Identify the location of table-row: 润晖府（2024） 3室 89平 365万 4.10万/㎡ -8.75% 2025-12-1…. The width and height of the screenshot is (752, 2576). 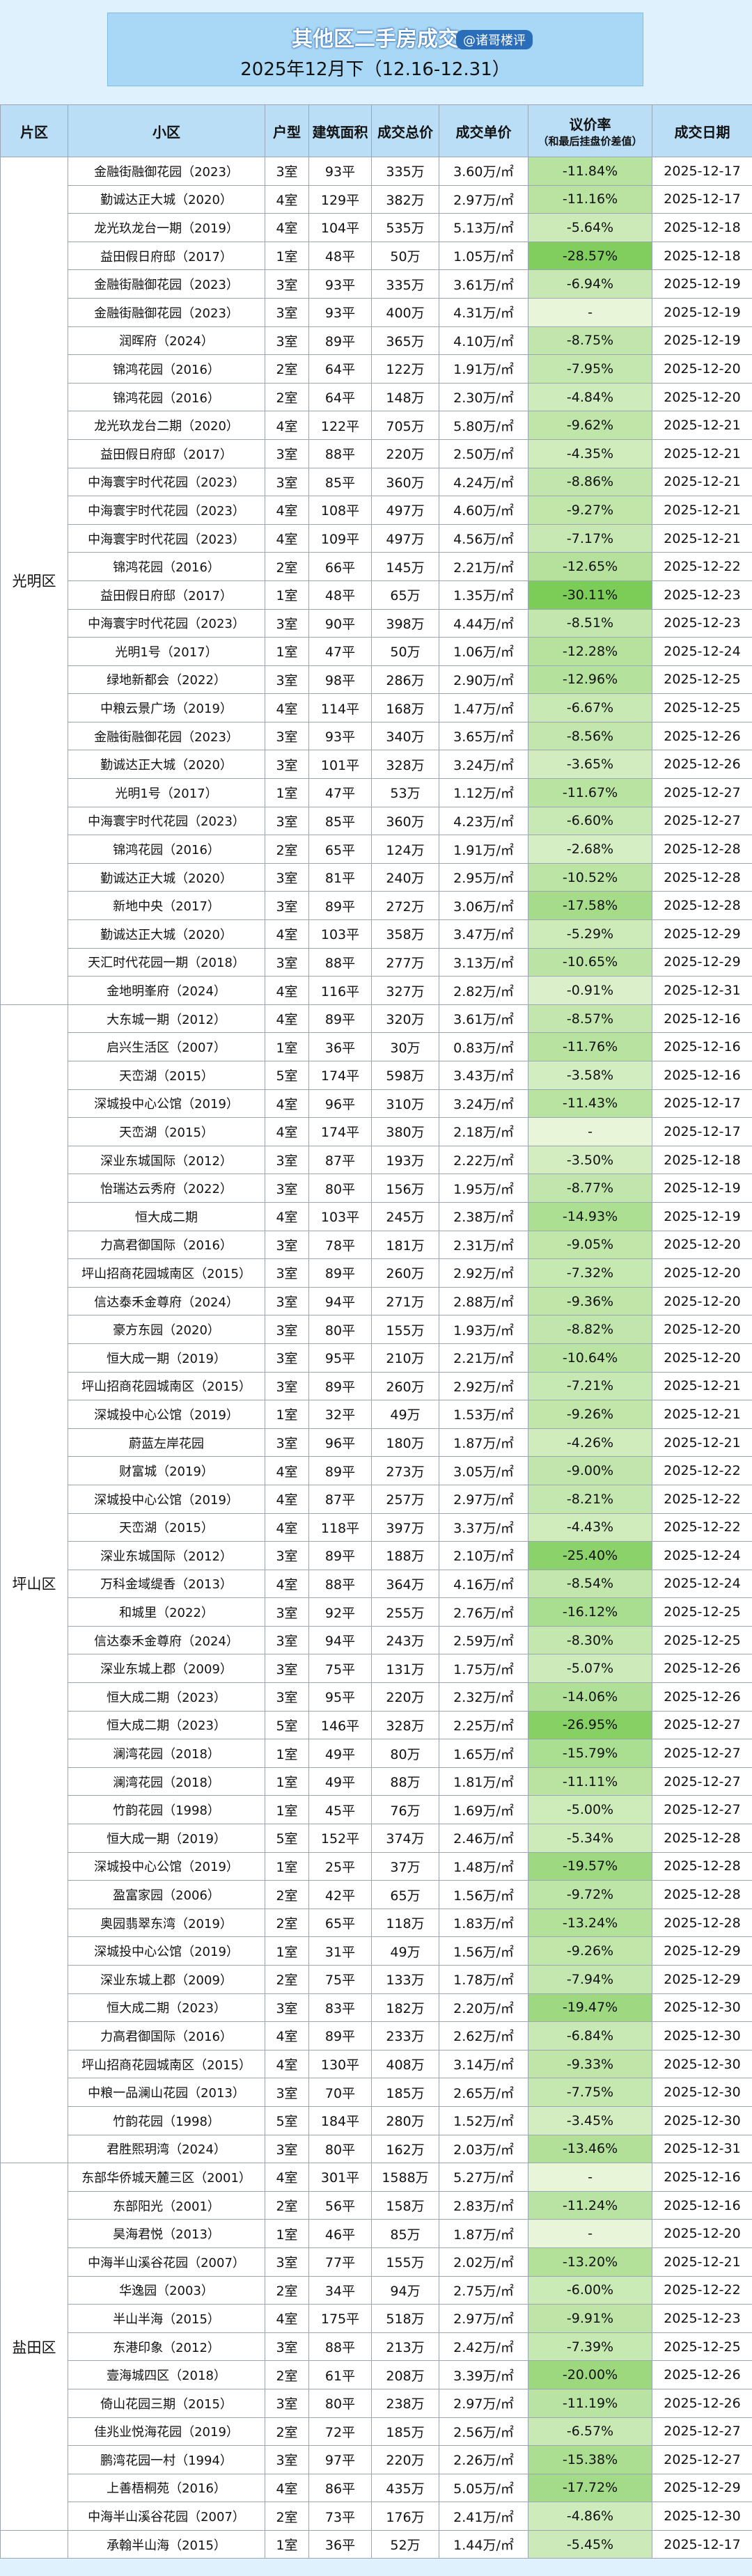
(376, 341).